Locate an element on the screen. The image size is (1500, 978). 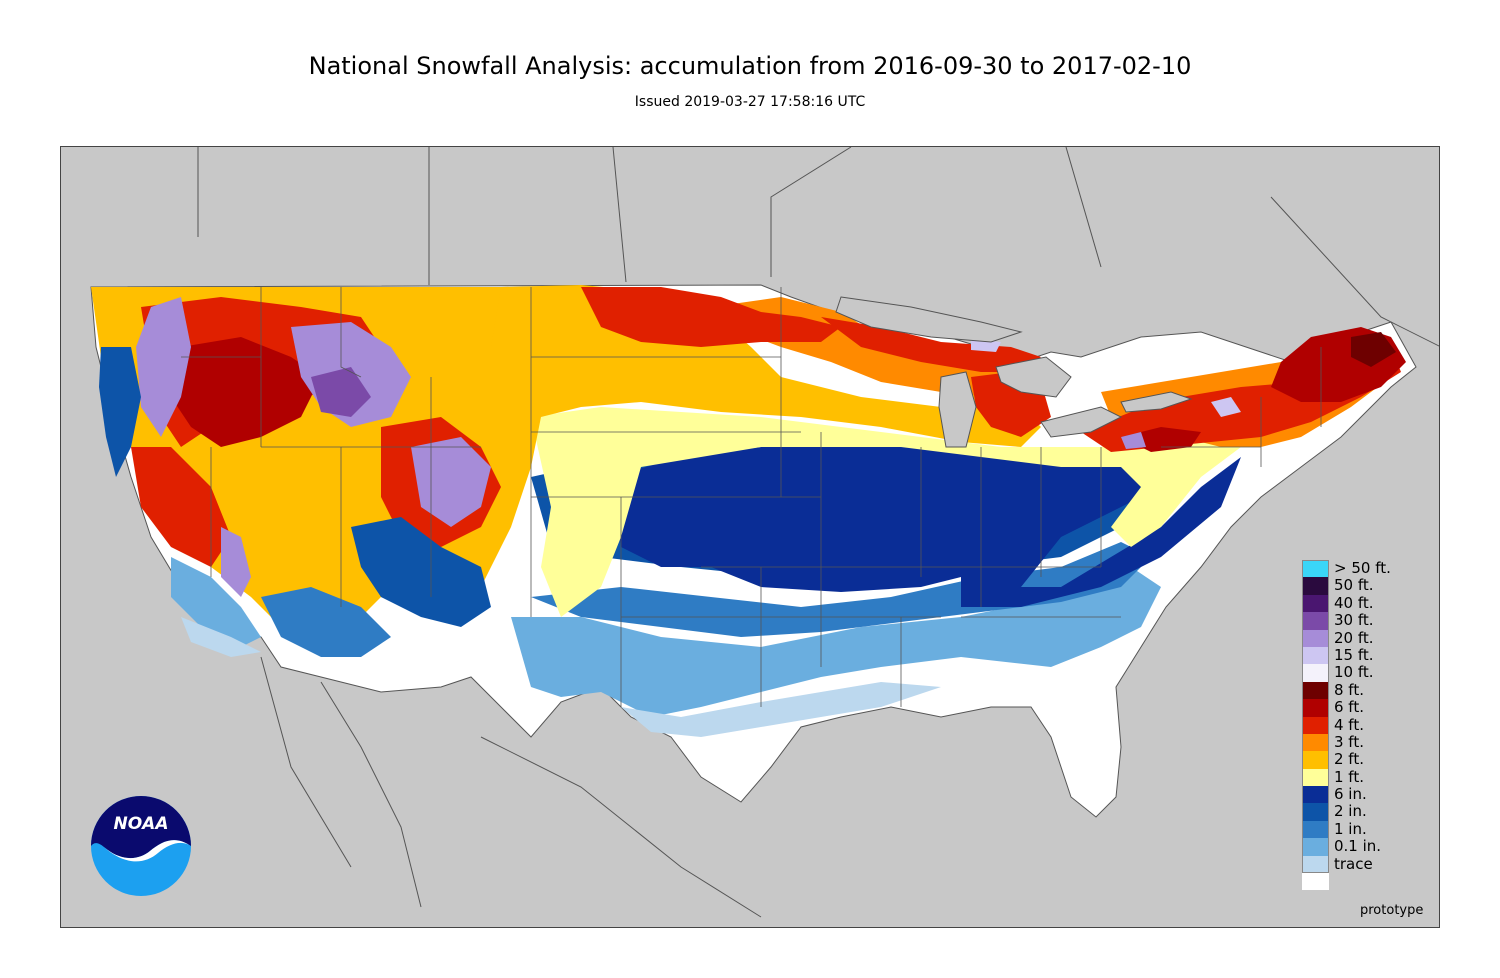
legend-label: 1 in. is located at coordinates (1350, 828).